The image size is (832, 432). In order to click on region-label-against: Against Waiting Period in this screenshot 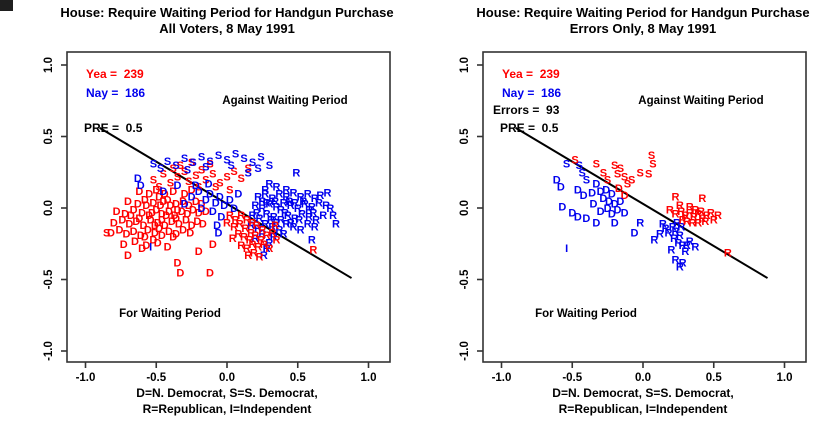, I will do `click(701, 101)`.